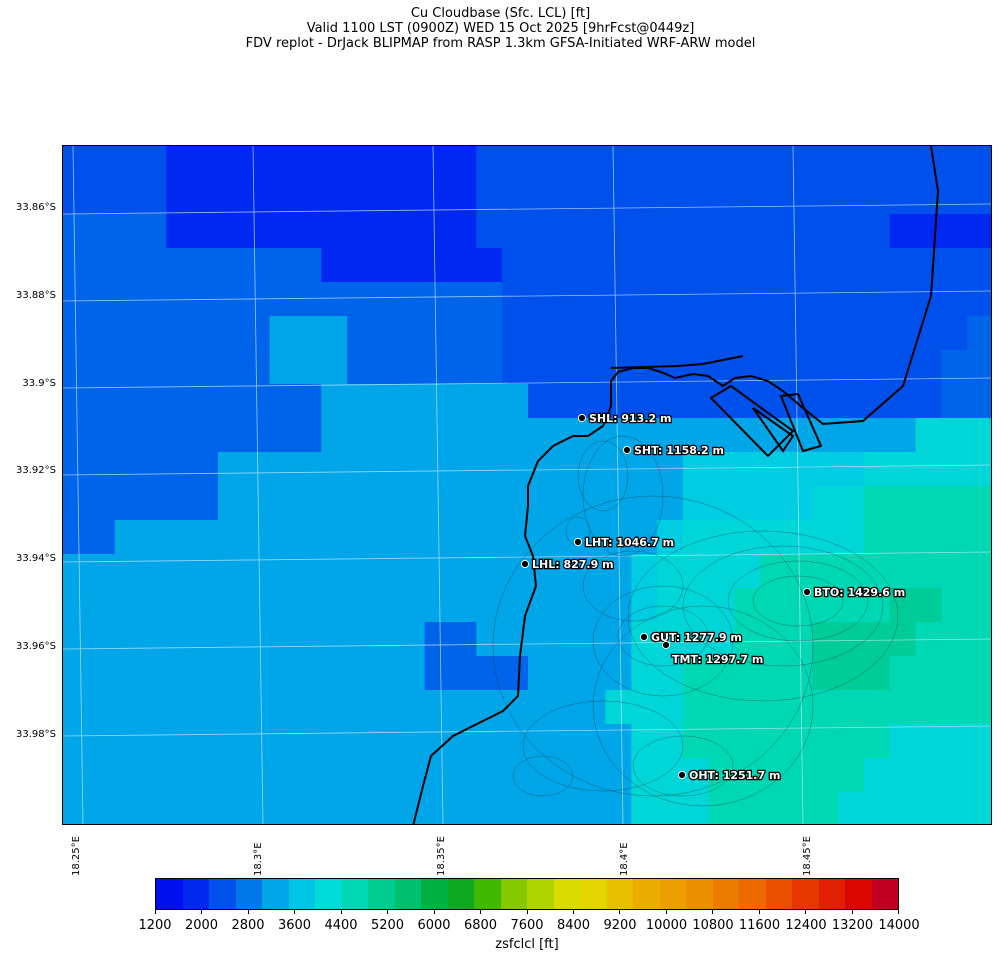 The width and height of the screenshot is (1001, 962). I want to click on colorbar-label: zsfclcl [ft], so click(527, 944).